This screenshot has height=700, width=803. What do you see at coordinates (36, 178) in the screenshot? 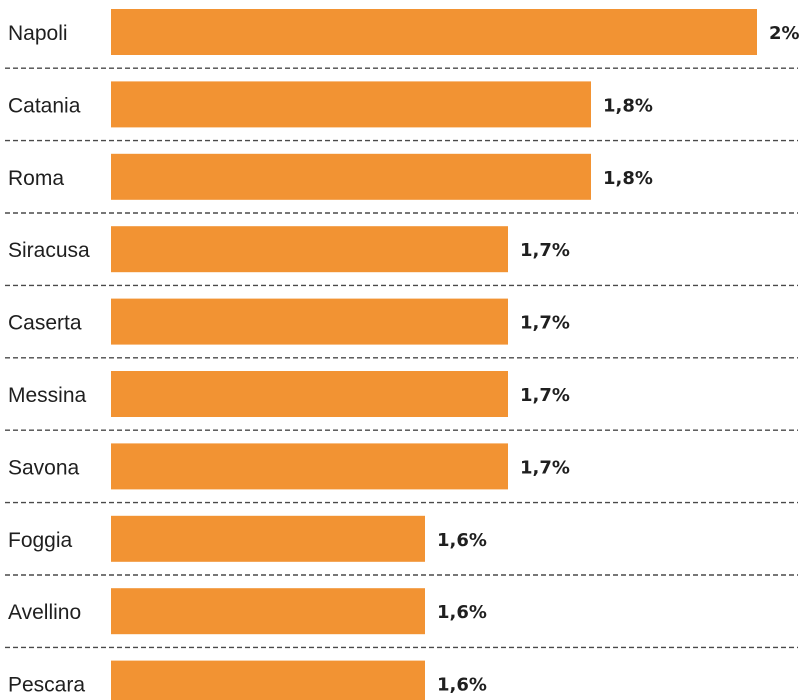
I see `category-label: Roma` at bounding box center [36, 178].